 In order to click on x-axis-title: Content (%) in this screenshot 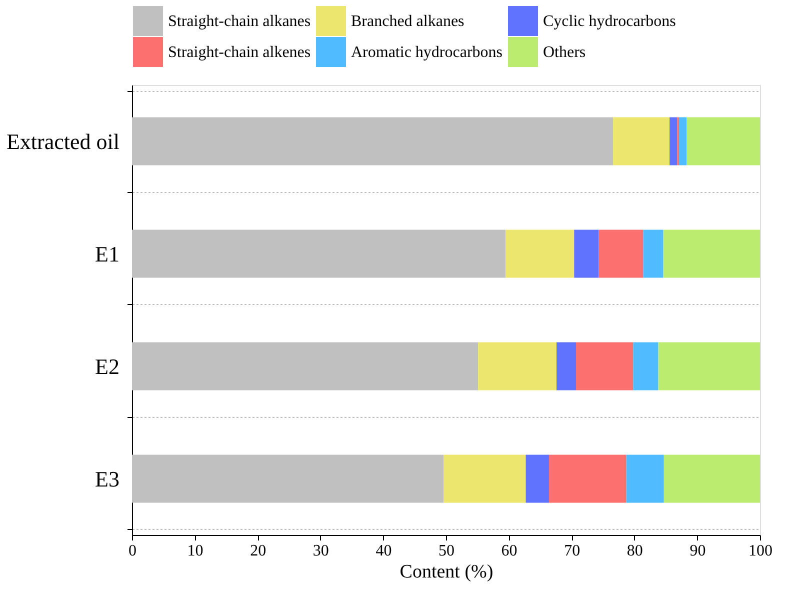, I will do `click(447, 572)`.